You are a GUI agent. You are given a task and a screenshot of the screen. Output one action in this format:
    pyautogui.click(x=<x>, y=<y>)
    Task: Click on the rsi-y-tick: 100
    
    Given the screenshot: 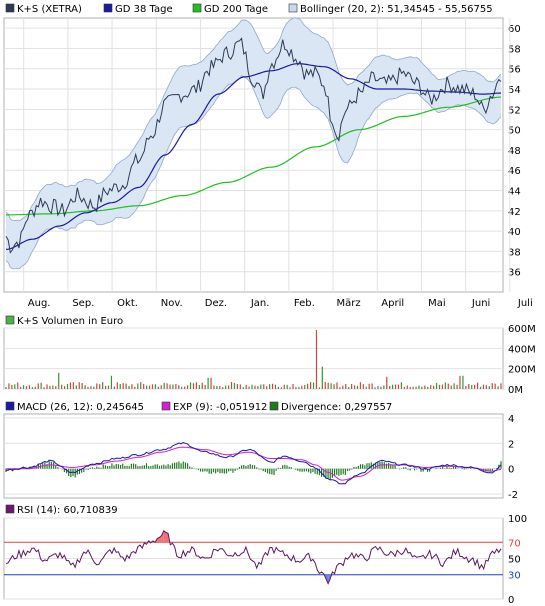 What is the action you would take?
    pyautogui.click(x=517, y=519)
    